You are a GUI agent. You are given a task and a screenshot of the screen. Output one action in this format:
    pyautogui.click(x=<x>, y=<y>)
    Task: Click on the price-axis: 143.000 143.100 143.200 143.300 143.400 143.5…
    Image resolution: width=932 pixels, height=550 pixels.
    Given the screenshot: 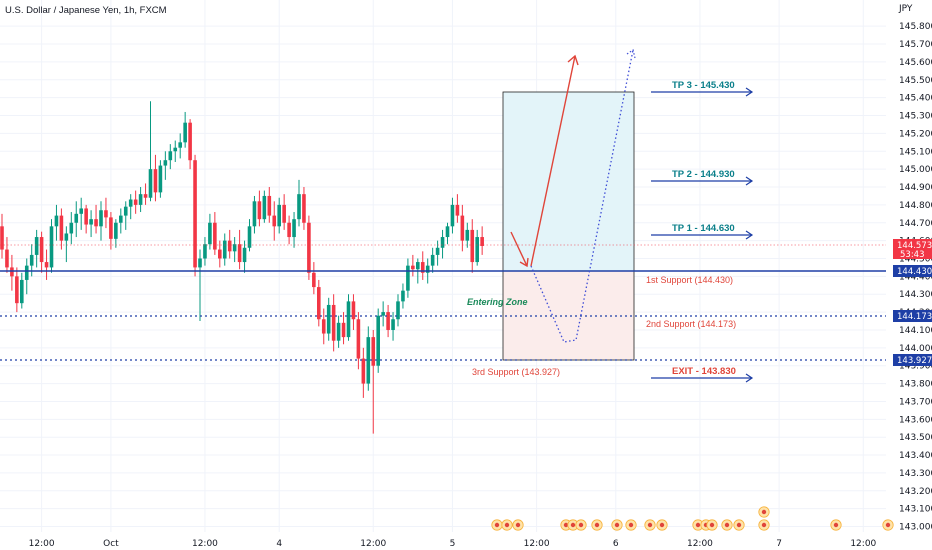 What is the action you would take?
    pyautogui.click(x=915, y=277)
    